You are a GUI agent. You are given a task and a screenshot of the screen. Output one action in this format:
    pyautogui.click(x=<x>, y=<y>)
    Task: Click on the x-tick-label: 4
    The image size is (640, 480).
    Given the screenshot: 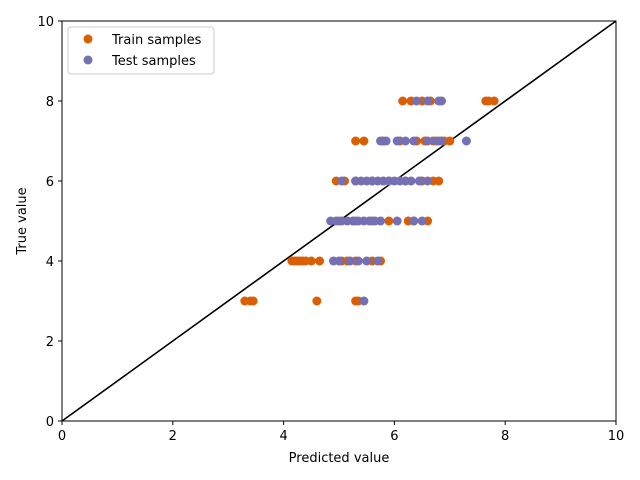 What is the action you would take?
    pyautogui.click(x=283, y=436)
    